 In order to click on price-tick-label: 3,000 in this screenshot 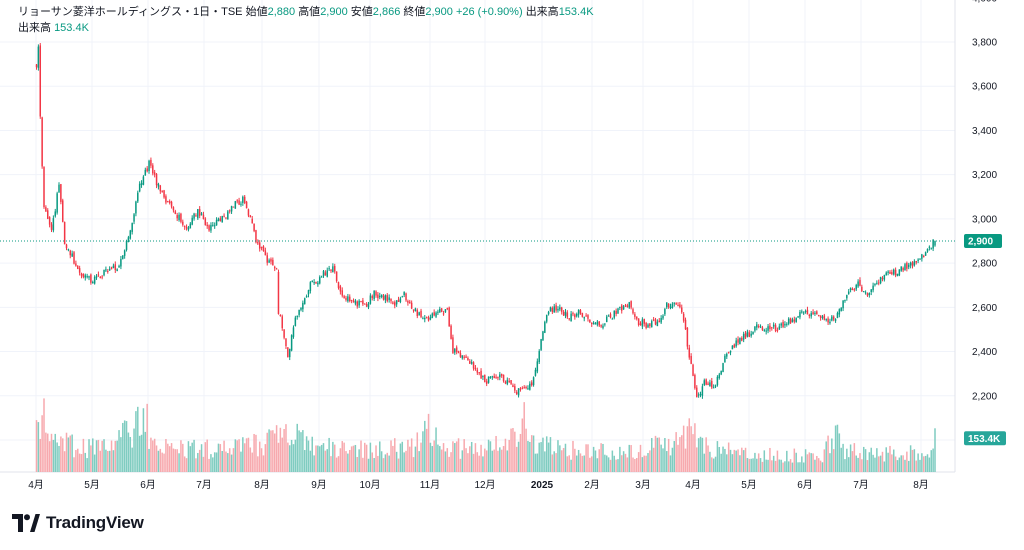, I will do `click(984, 219)`.